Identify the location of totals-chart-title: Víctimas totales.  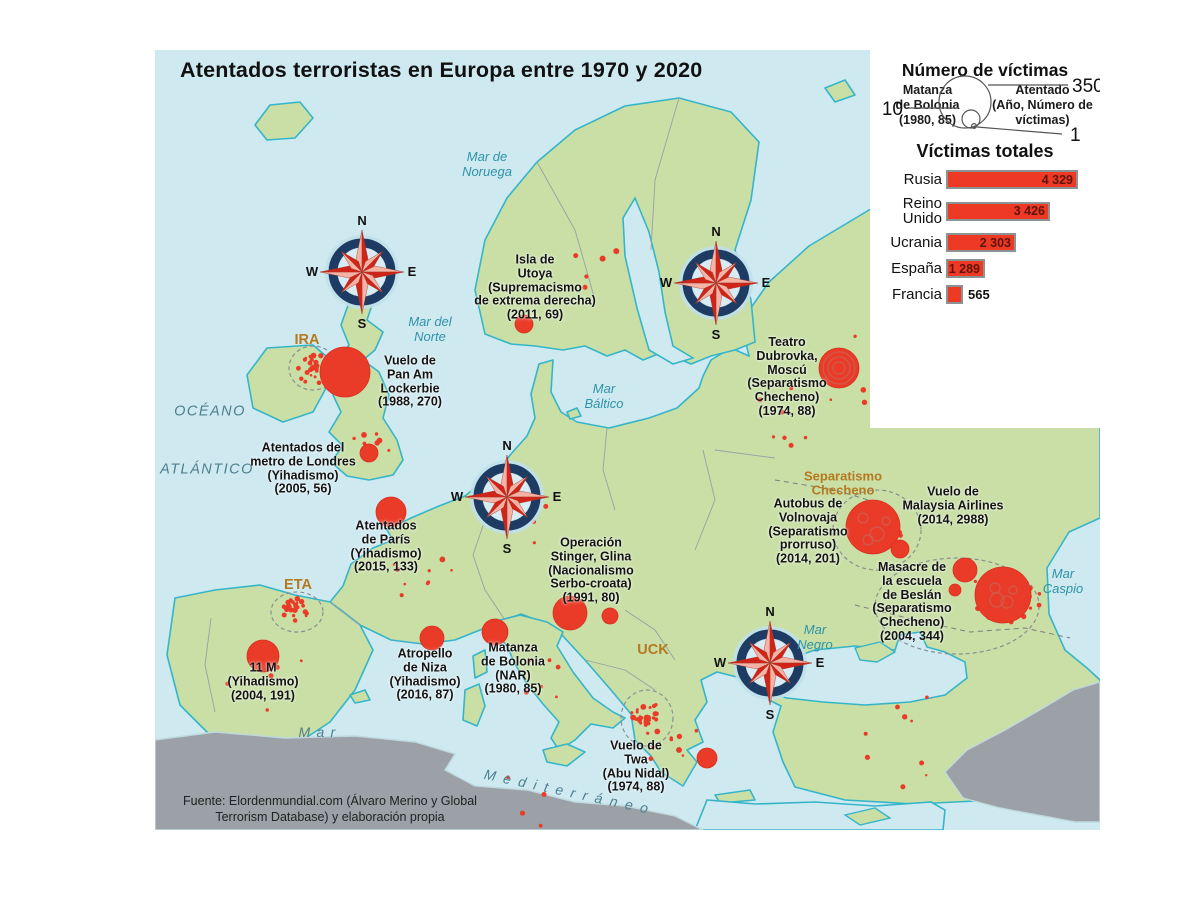
(985, 151).